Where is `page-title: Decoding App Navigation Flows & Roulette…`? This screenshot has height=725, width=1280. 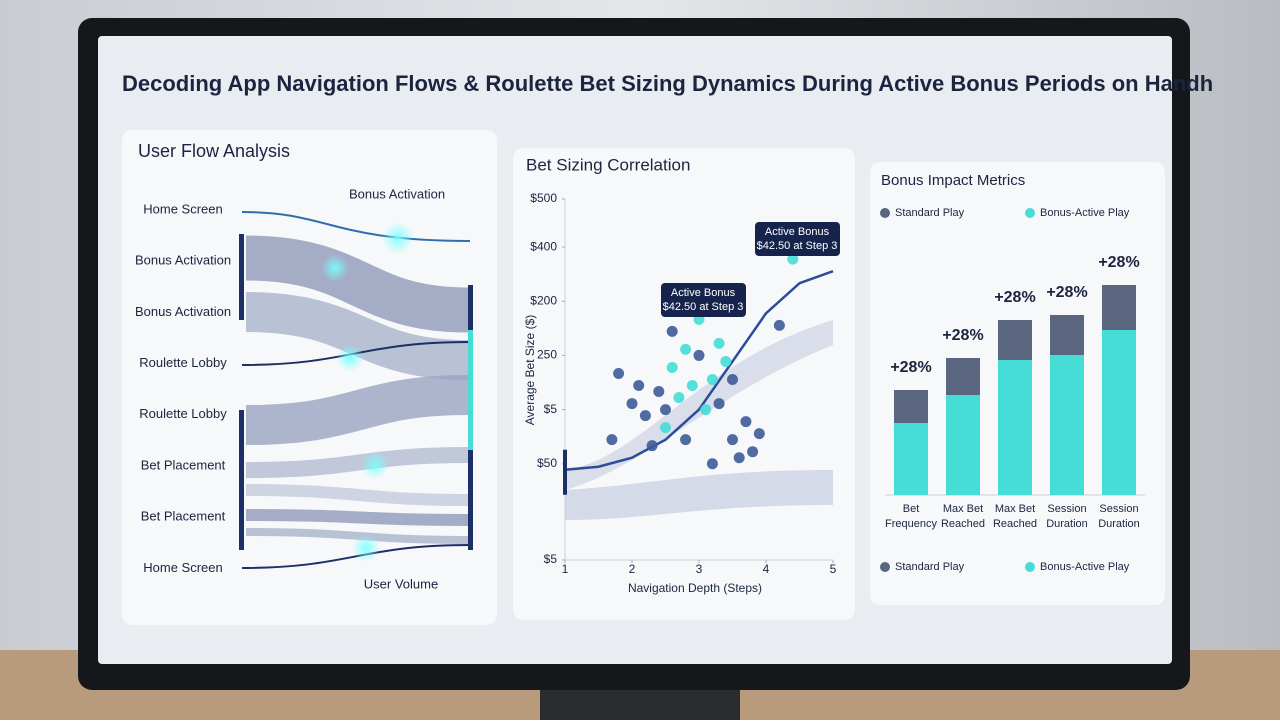
page-title: Decoding App Navigation Flows & Roulette… is located at coordinates (667, 83).